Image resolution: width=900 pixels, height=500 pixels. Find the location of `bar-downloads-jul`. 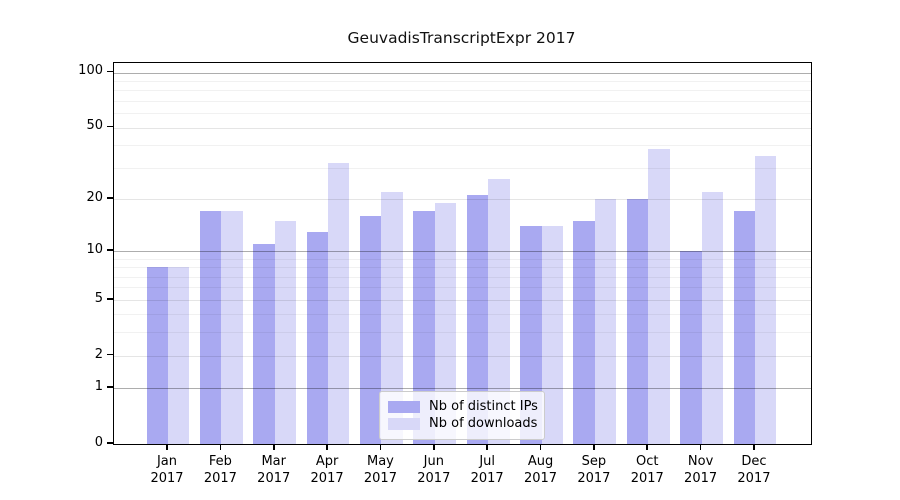

bar-downloads-jul is located at coordinates (499, 311).